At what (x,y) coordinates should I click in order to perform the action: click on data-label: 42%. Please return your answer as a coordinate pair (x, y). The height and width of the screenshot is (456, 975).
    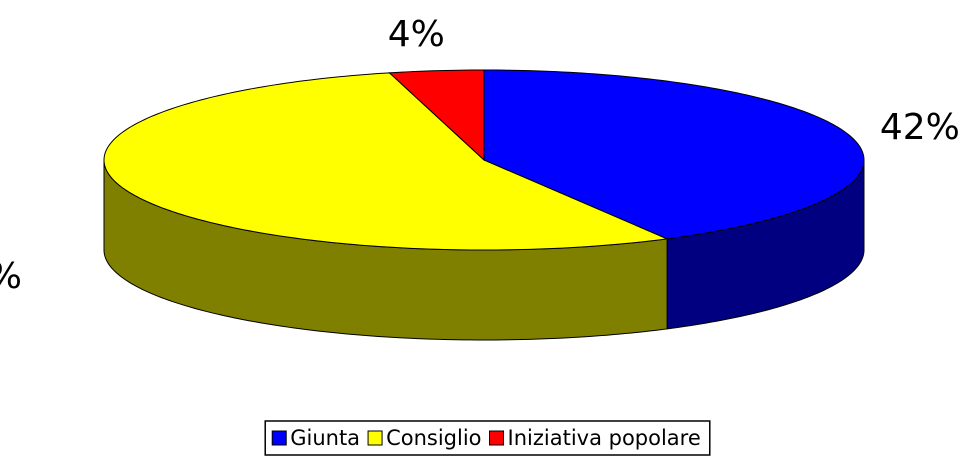
    Looking at the image, I should click on (920, 127).